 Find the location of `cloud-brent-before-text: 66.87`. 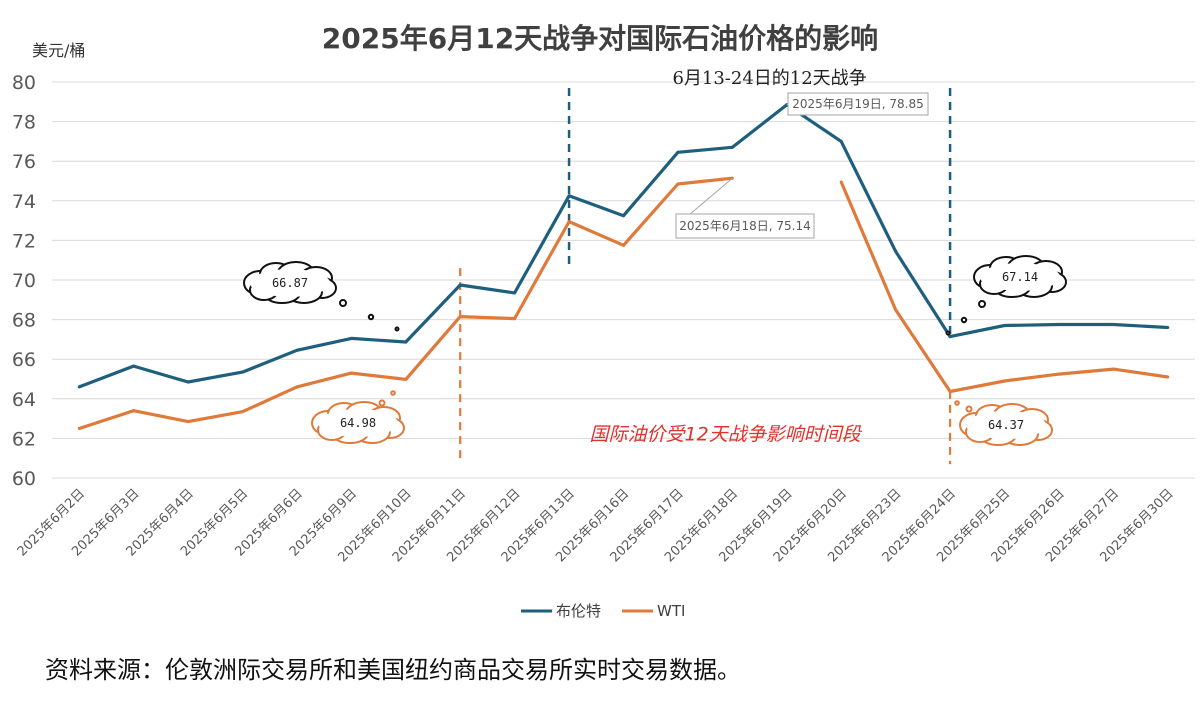

cloud-brent-before-text: 66.87 is located at coordinates (290, 283).